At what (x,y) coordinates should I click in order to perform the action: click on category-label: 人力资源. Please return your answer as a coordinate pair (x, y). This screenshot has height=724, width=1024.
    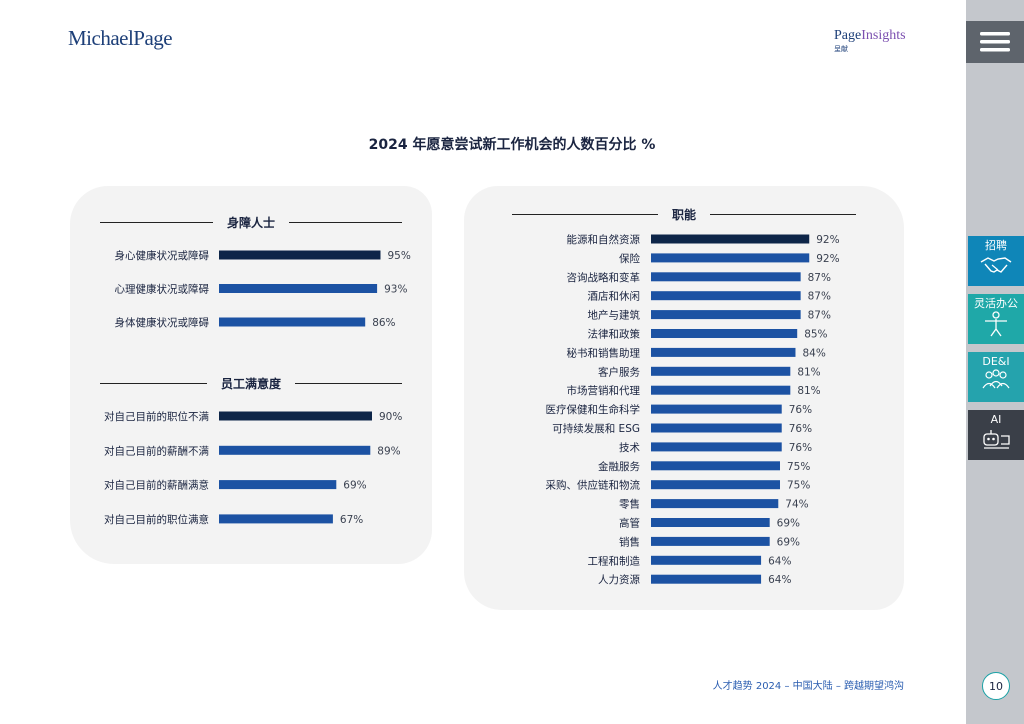
    Looking at the image, I should click on (619, 579).